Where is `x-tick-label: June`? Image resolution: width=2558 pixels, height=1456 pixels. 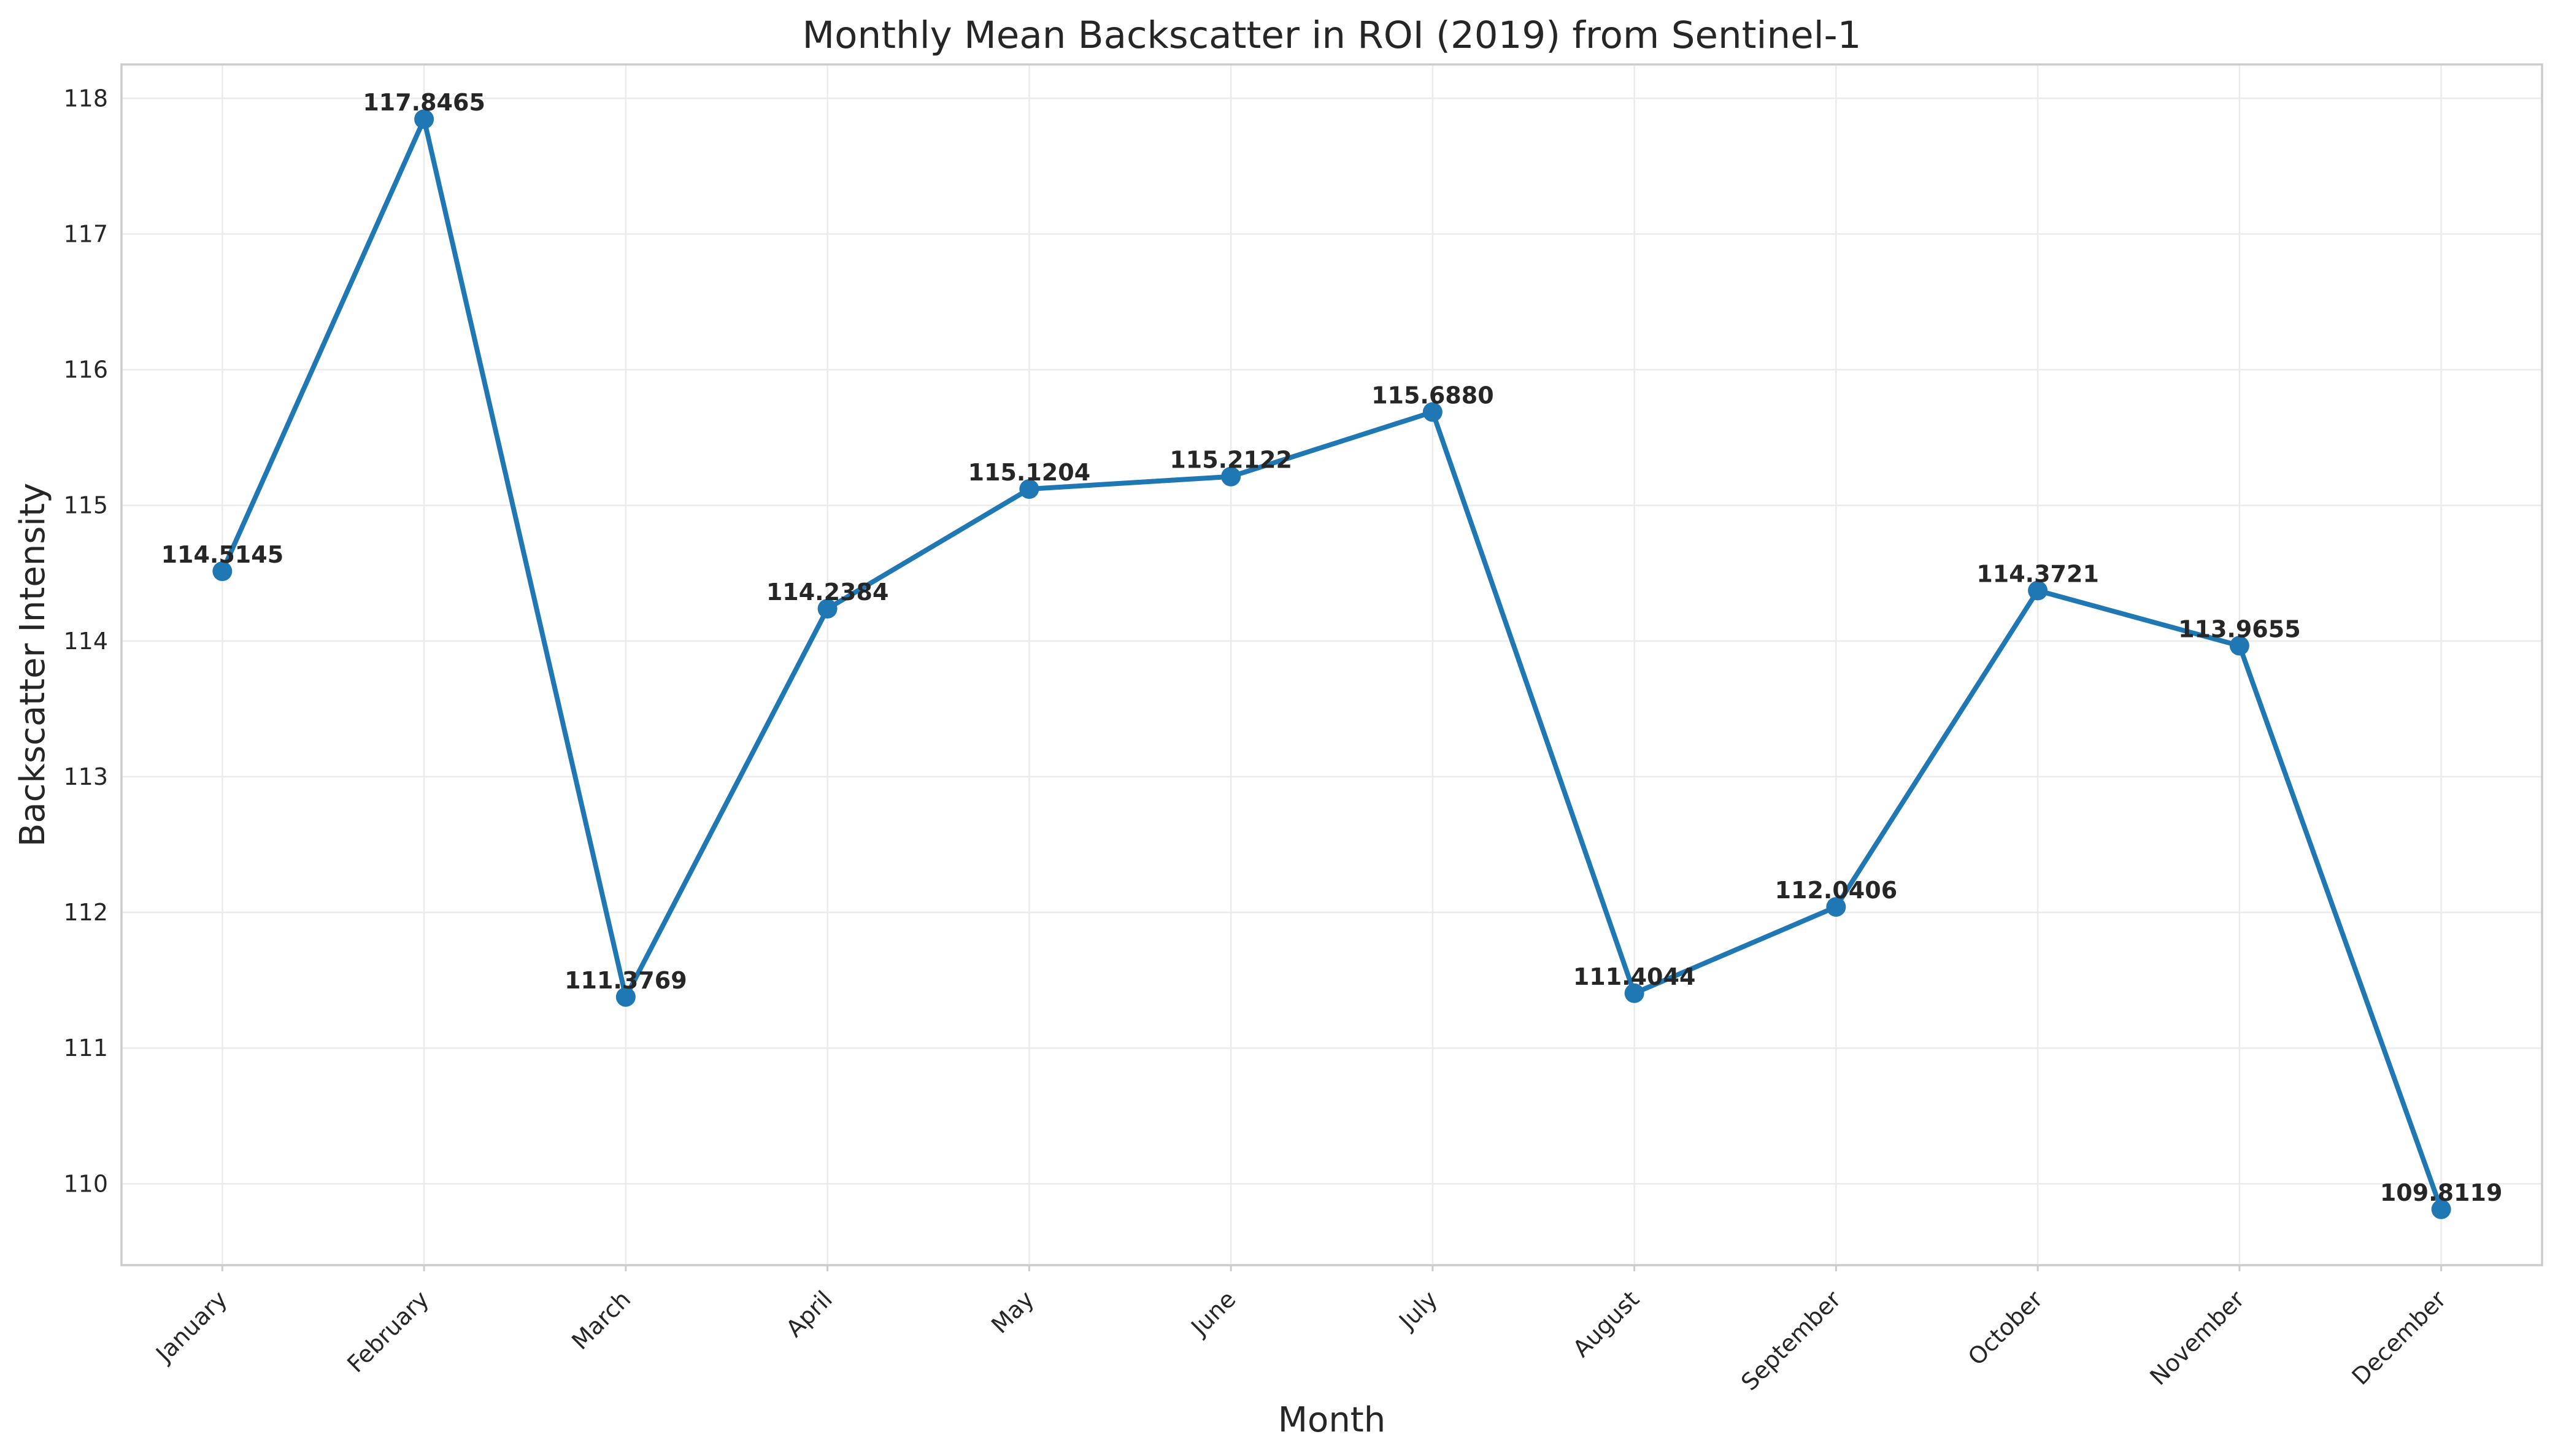
x-tick-label: June is located at coordinates (1213, 1313).